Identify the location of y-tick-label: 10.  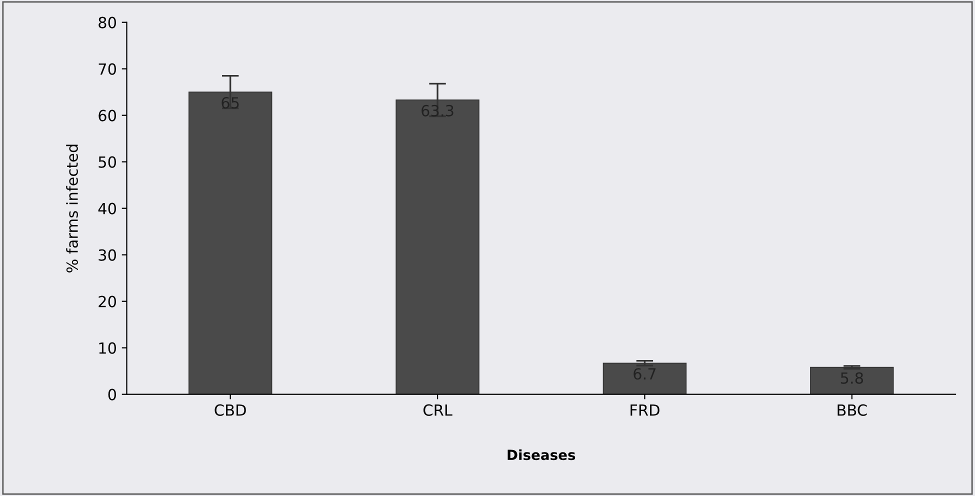
(107, 348).